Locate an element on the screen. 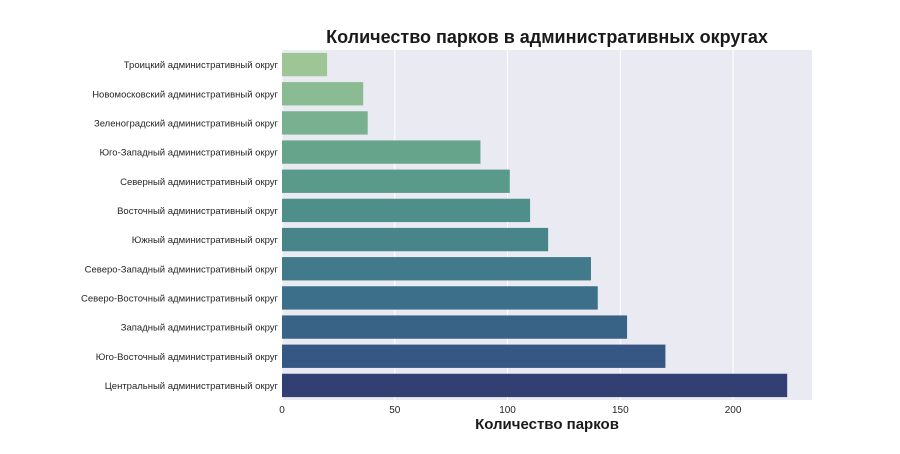 The image size is (900, 454). x-tick-labels: 0 50 100 150 200 is located at coordinates (510, 410).